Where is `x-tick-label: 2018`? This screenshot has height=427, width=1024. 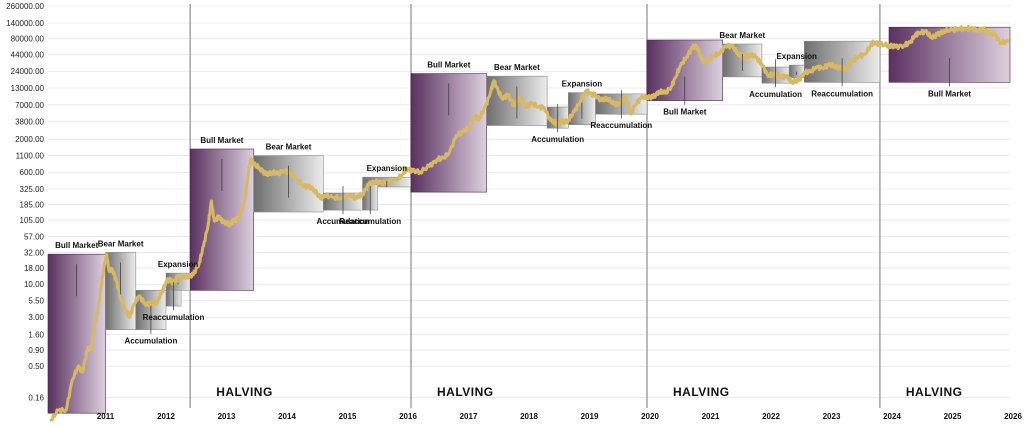
x-tick-label: 2018 is located at coordinates (529, 416).